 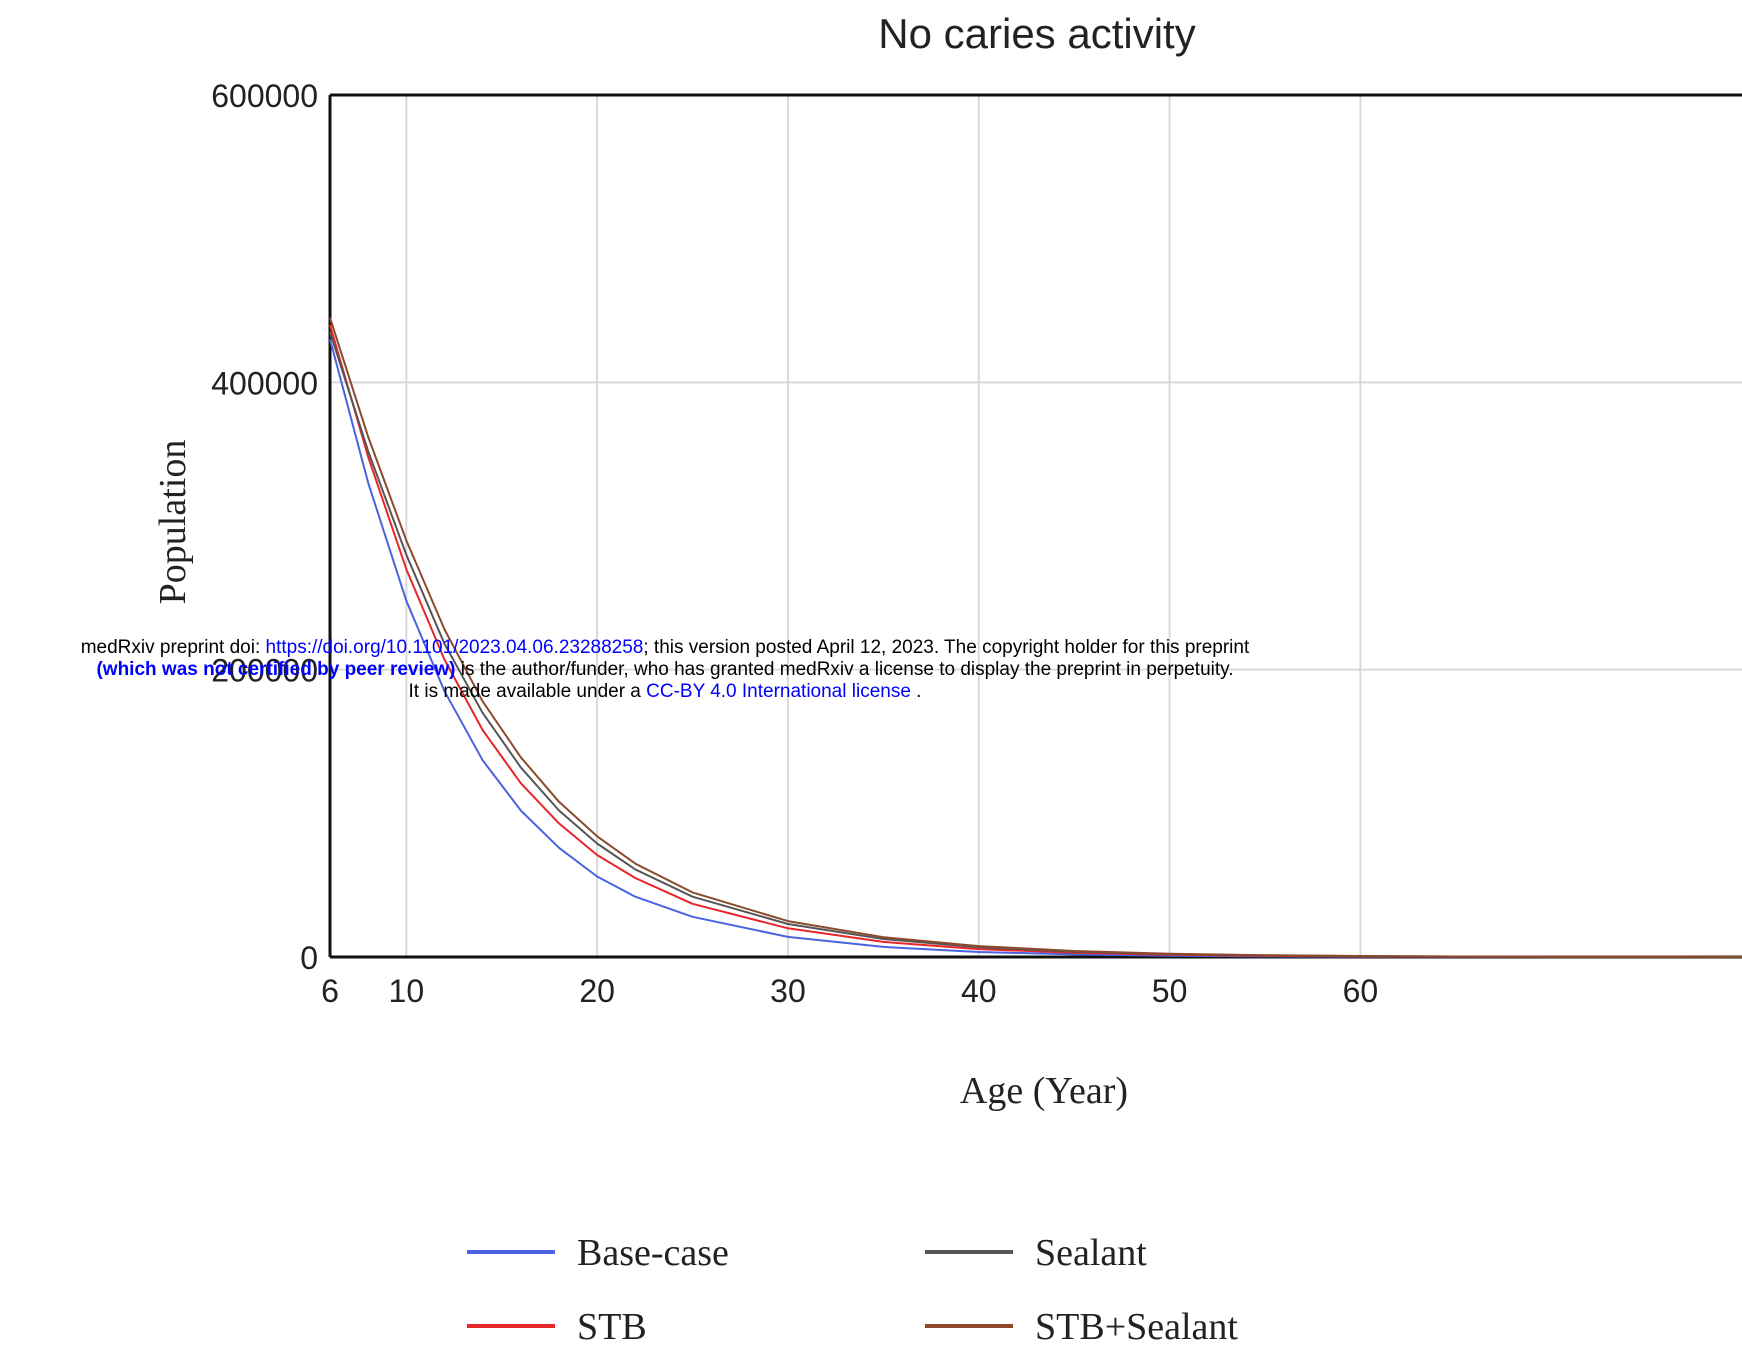 What do you see at coordinates (264, 671) in the screenshot?
I see `y-tick-label: 200000` at bounding box center [264, 671].